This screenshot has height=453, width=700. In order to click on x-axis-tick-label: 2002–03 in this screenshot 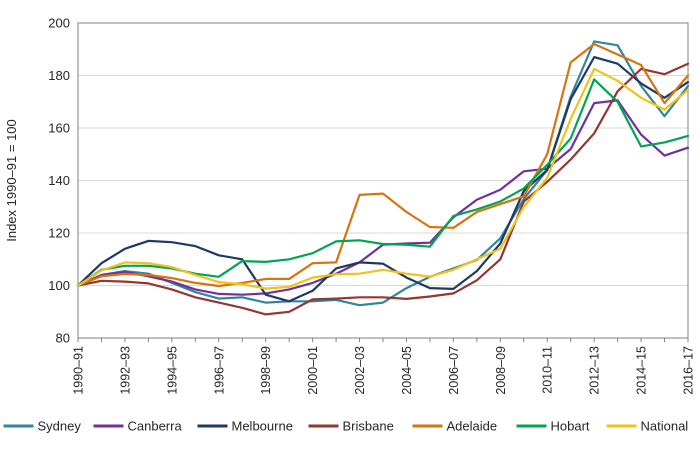, I will do `click(360, 370)`.